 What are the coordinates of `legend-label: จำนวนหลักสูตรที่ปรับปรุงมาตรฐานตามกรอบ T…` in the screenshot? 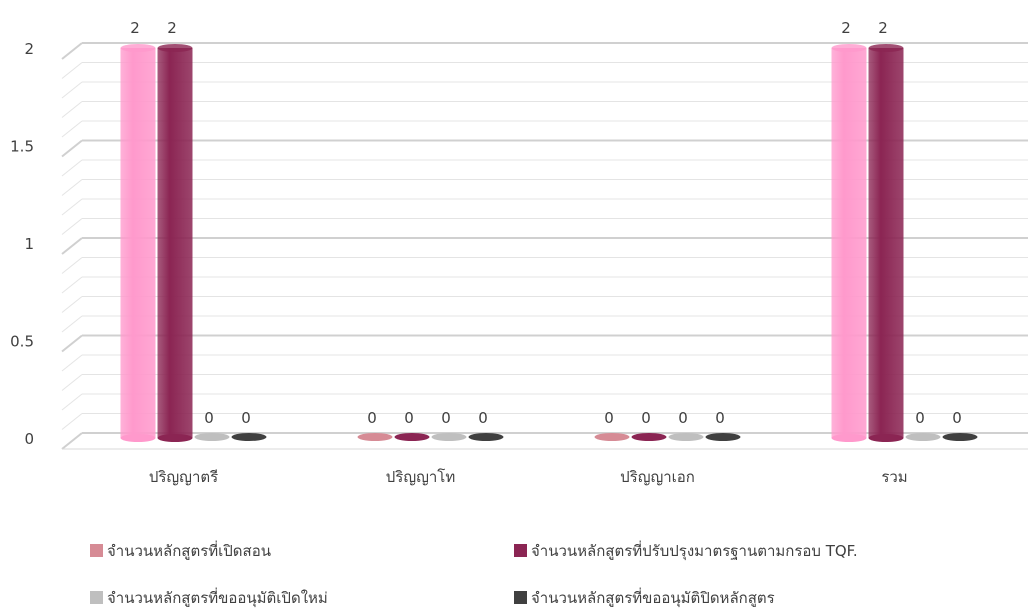 It's located at (694, 550).